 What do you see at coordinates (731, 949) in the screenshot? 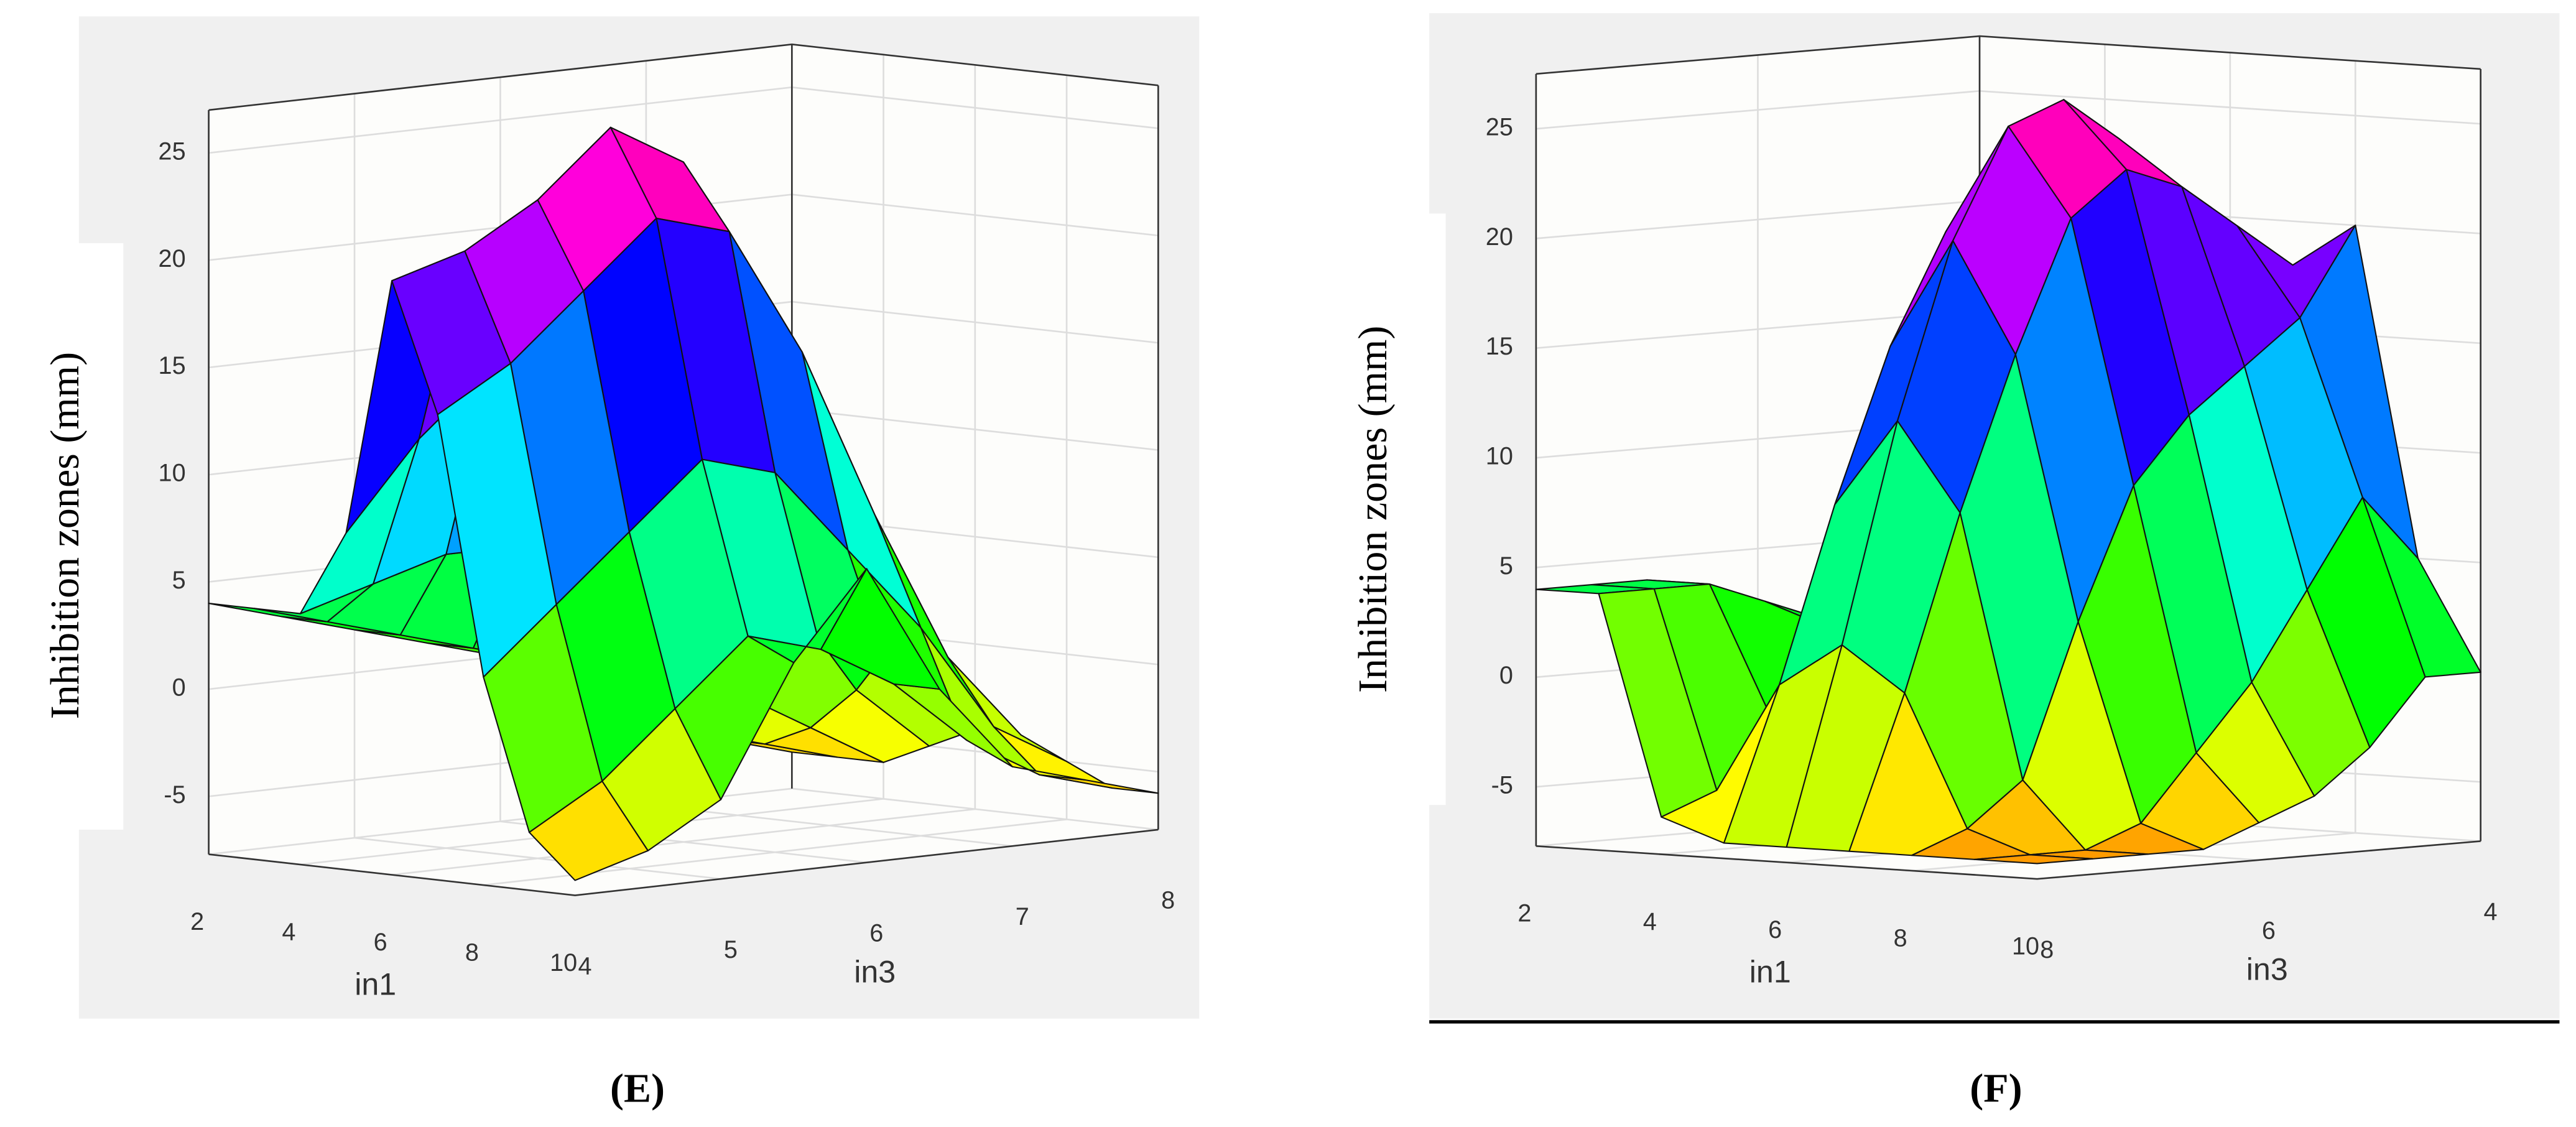
I see `y-tick-label: 5` at bounding box center [731, 949].